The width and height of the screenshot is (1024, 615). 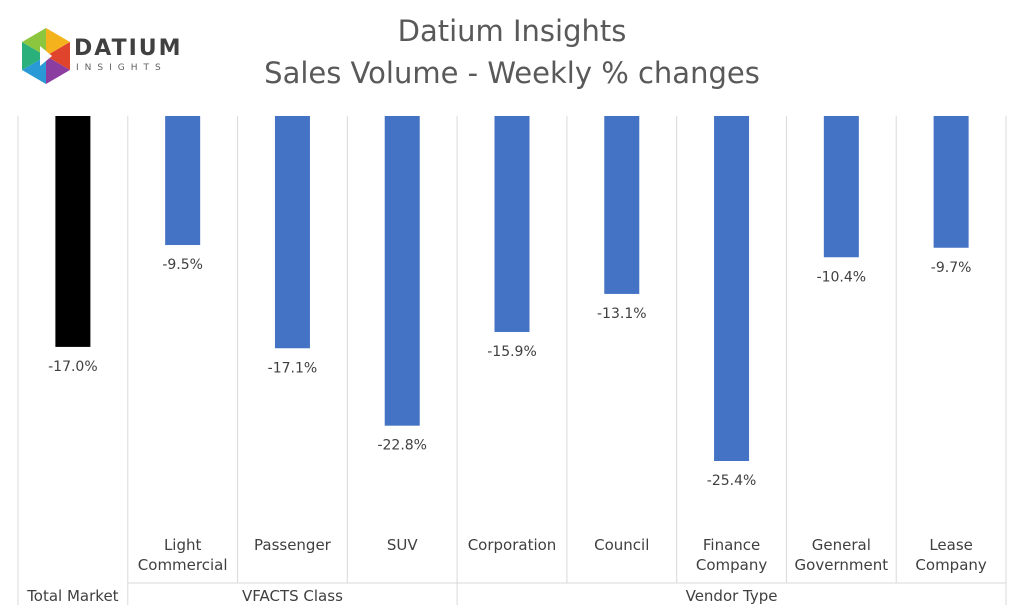 What do you see at coordinates (512, 352) in the screenshot?
I see `data-label-4: -15.9%` at bounding box center [512, 352].